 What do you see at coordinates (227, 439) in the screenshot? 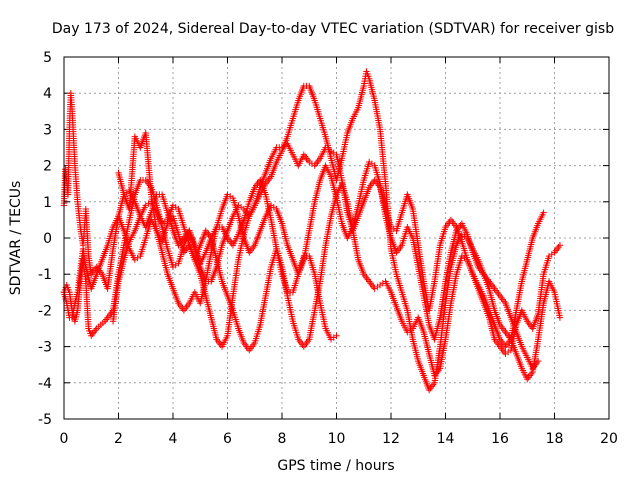
I see `x-tick-label: 6` at bounding box center [227, 439].